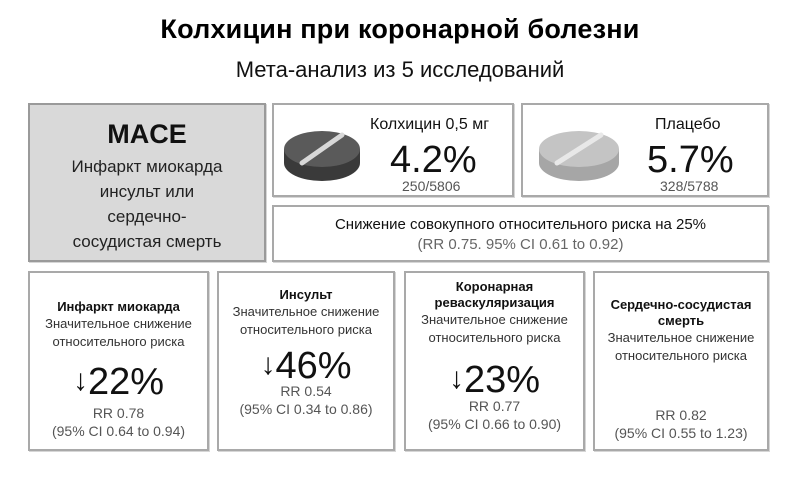  I want to click on title-line: реваскуляризация, so click(494, 302).